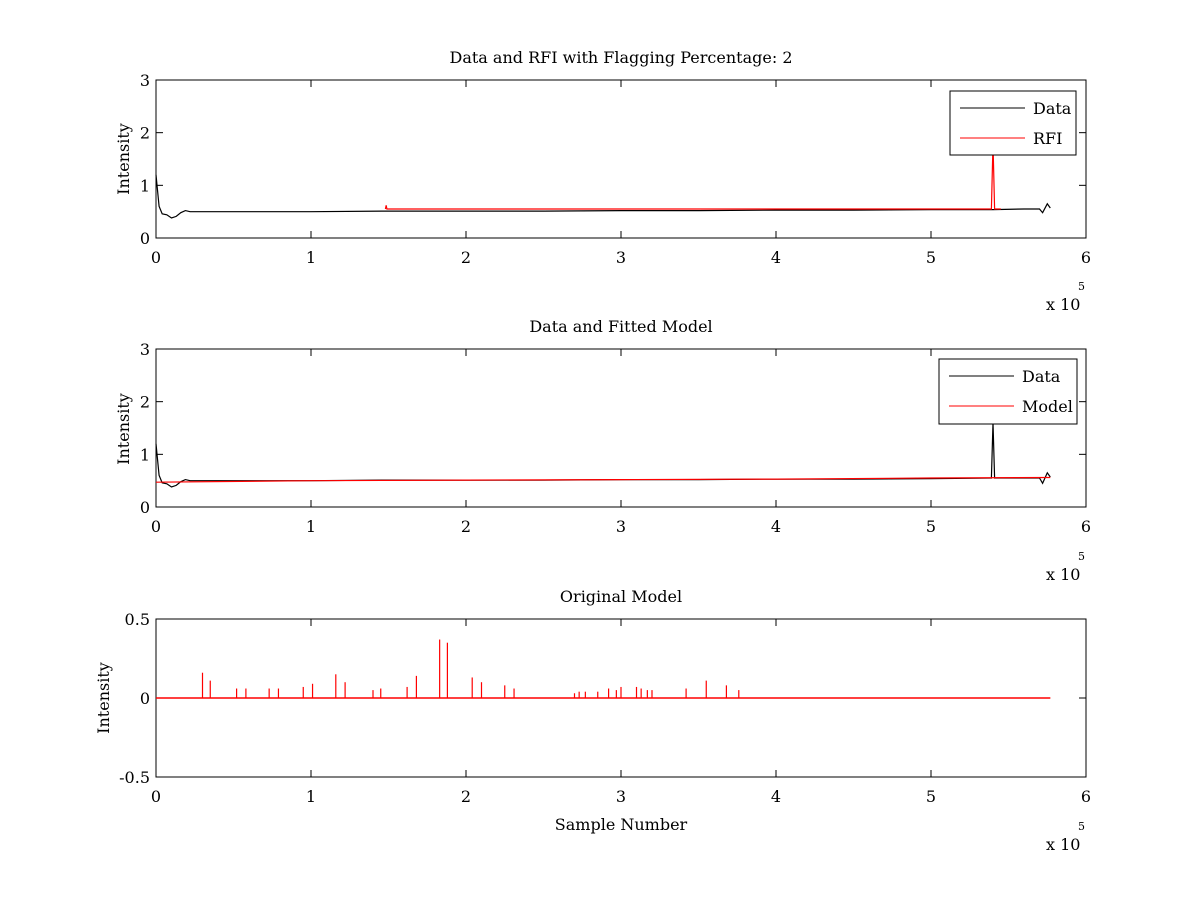  Describe the element at coordinates (1047, 406) in the screenshot. I see `legend-label: Model` at that location.